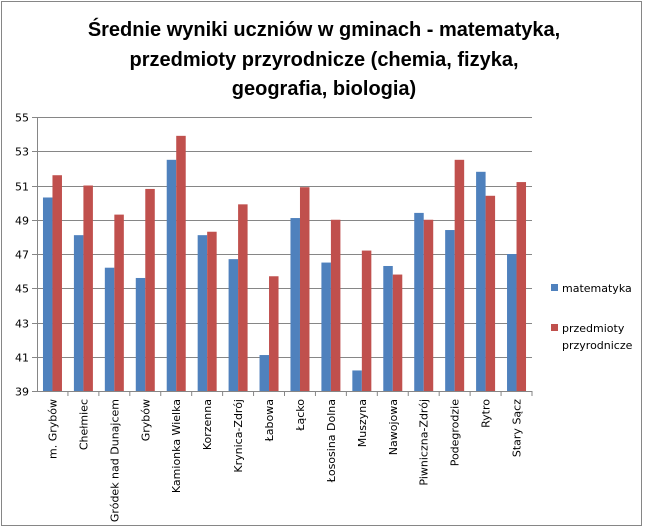 The height and width of the screenshot is (529, 645). What do you see at coordinates (22, 392) in the screenshot?
I see `y-tick-label: 39` at bounding box center [22, 392].